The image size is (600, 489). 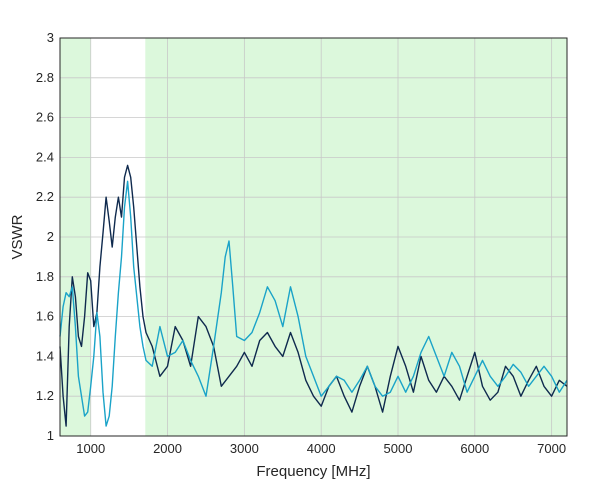 I want to click on y-tick-label: 3, so click(x=50, y=37).